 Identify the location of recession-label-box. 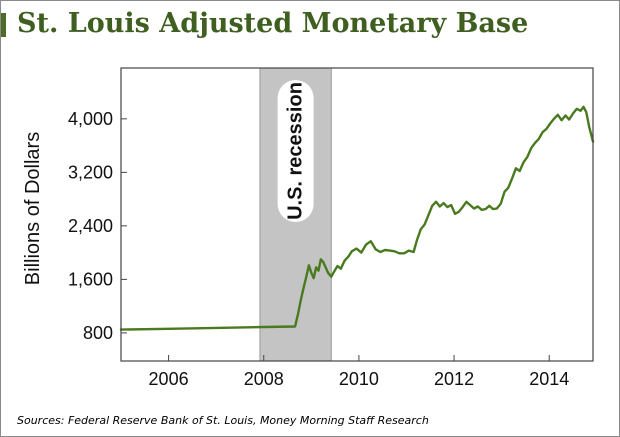
(295, 151).